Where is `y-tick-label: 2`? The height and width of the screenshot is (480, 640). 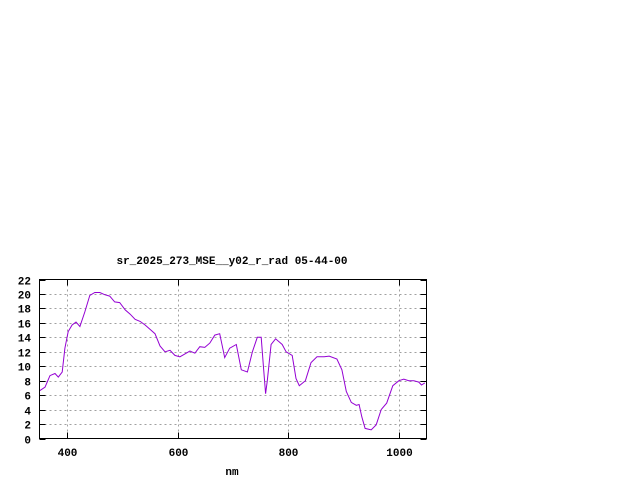 y-tick-label: 2 is located at coordinates (27, 427).